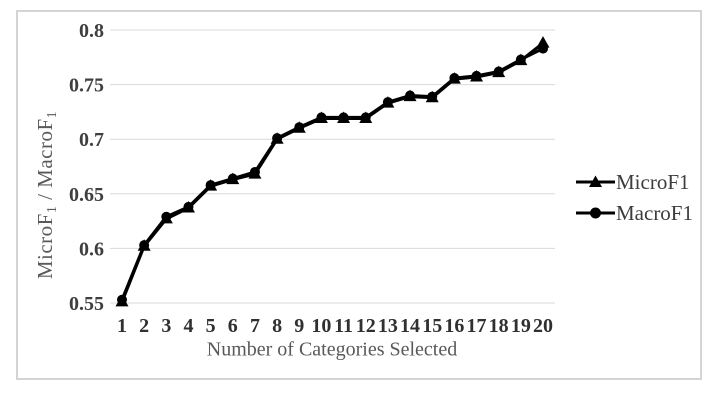  Describe the element at coordinates (499, 326) in the screenshot. I see `x-tick-label: 18` at that location.